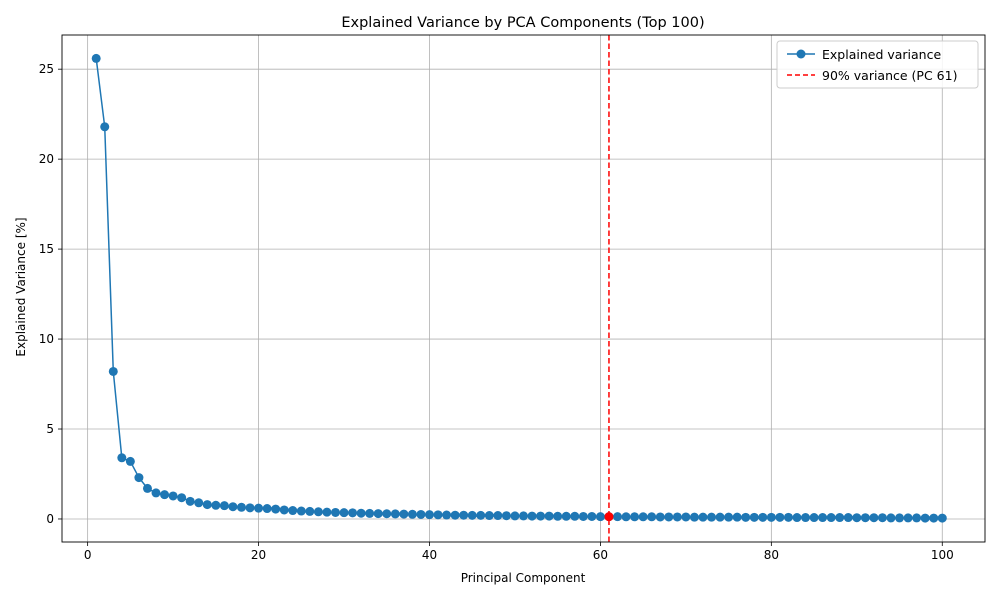 This screenshot has width=1000, height=600. What do you see at coordinates (429, 555) in the screenshot?
I see `x-tick-label: 40` at bounding box center [429, 555].